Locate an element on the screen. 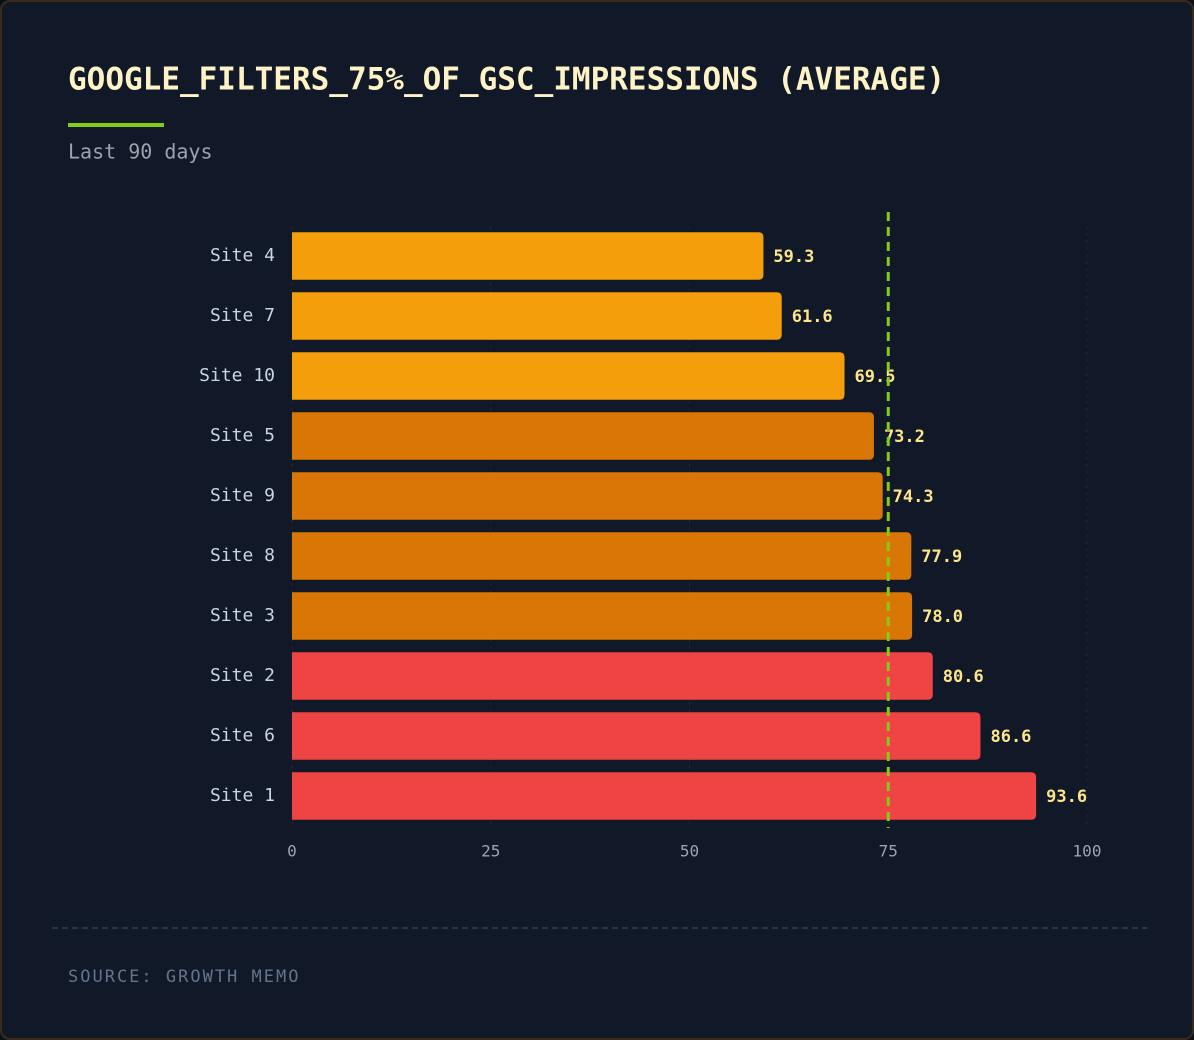 The image size is (1194, 1040). value-label: 80.6 is located at coordinates (963, 677).